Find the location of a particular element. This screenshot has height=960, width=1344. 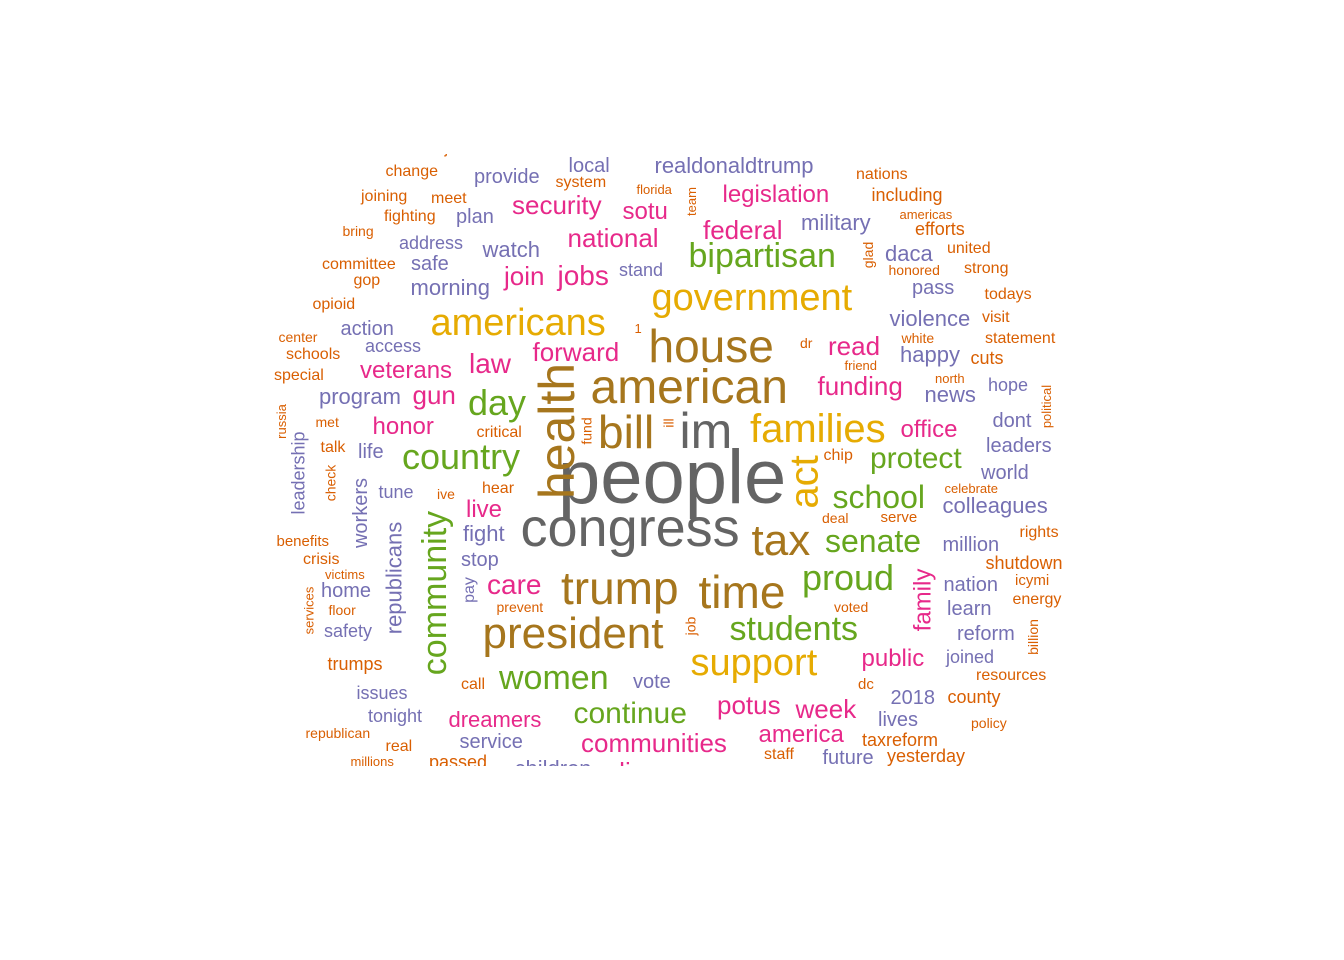

cloud-word: talk is located at coordinates (333, 447).